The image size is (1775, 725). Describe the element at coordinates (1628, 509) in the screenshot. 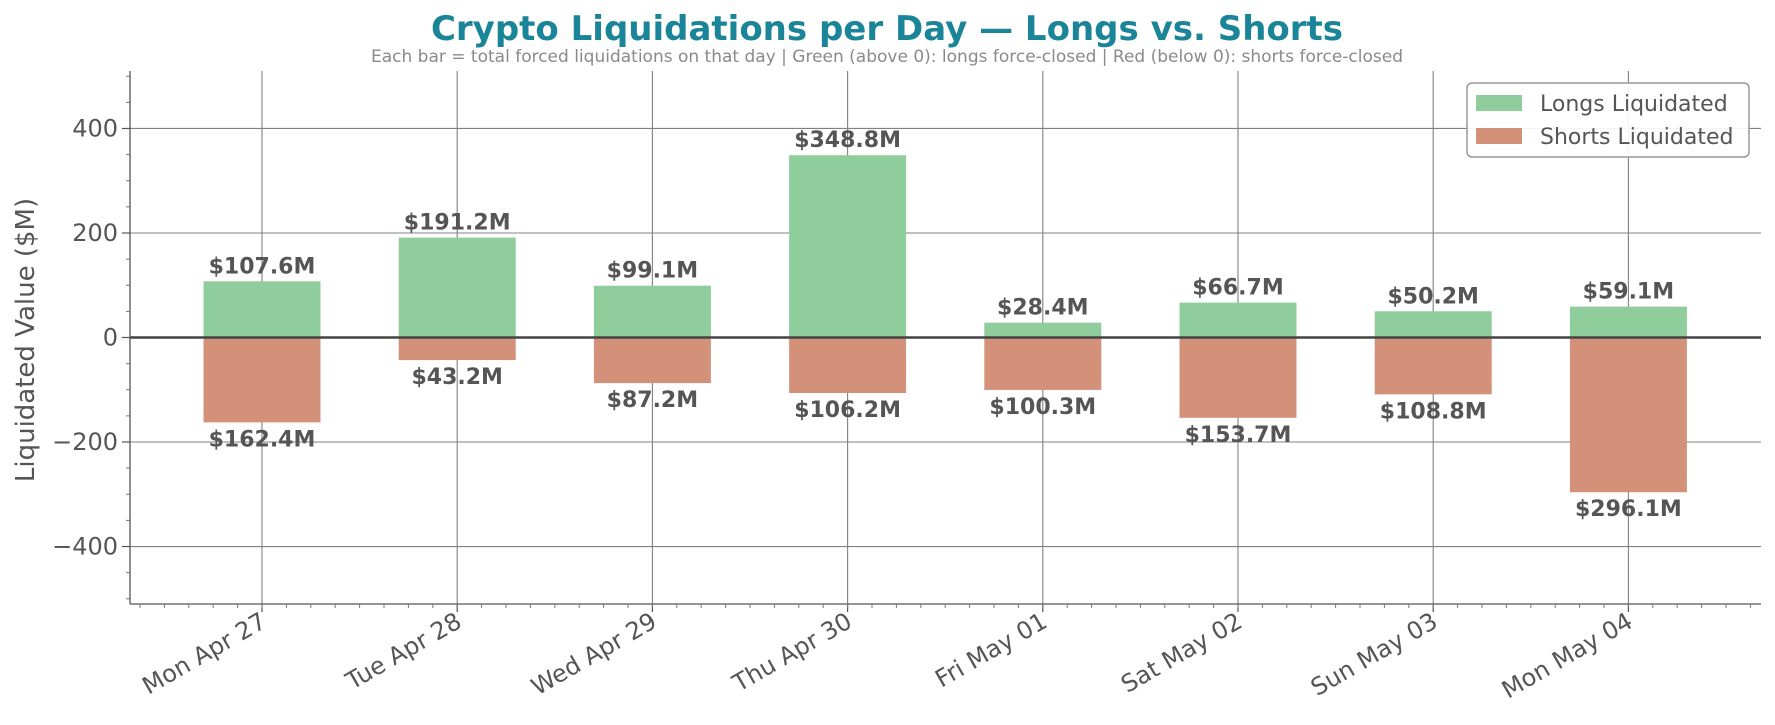

I see `shorts-value-label: $296.1M` at that location.